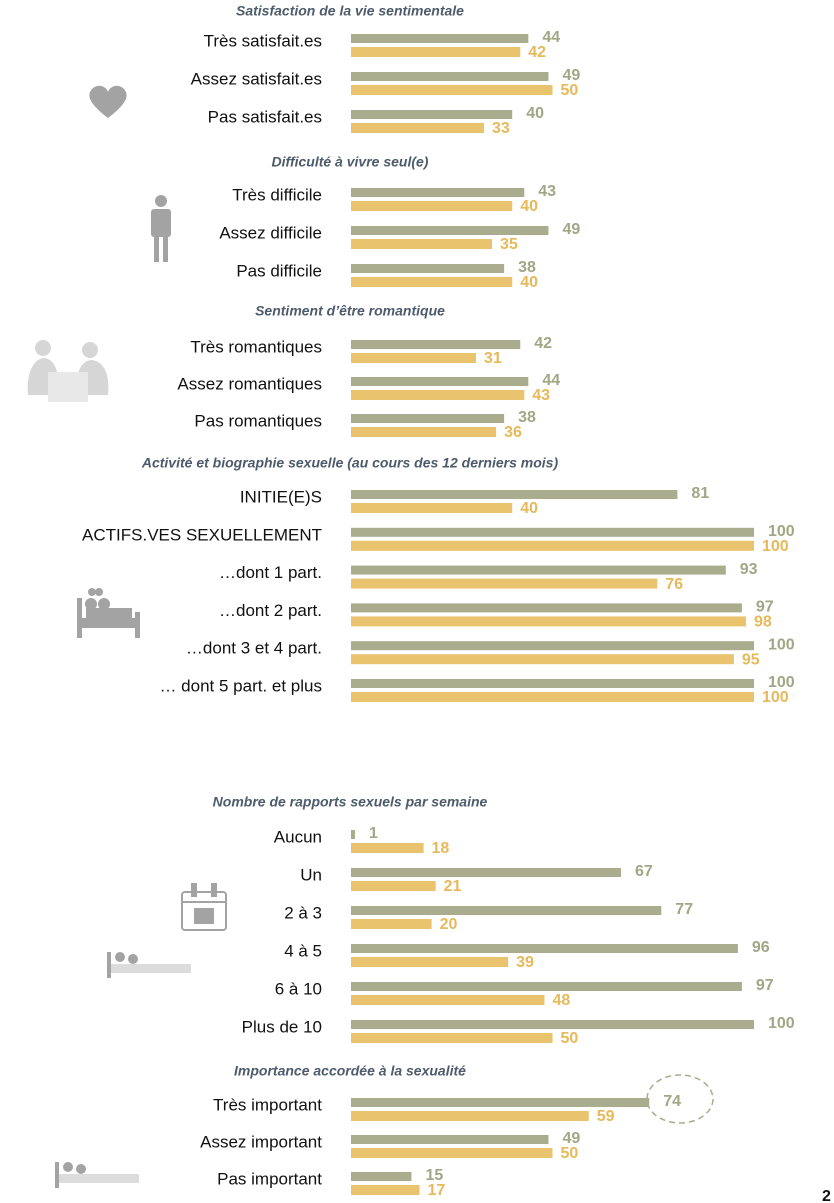 This screenshot has width=834, height=1203. What do you see at coordinates (350, 802) in the screenshot?
I see `section-title: Nombre de rapports sexuels par semaine` at bounding box center [350, 802].